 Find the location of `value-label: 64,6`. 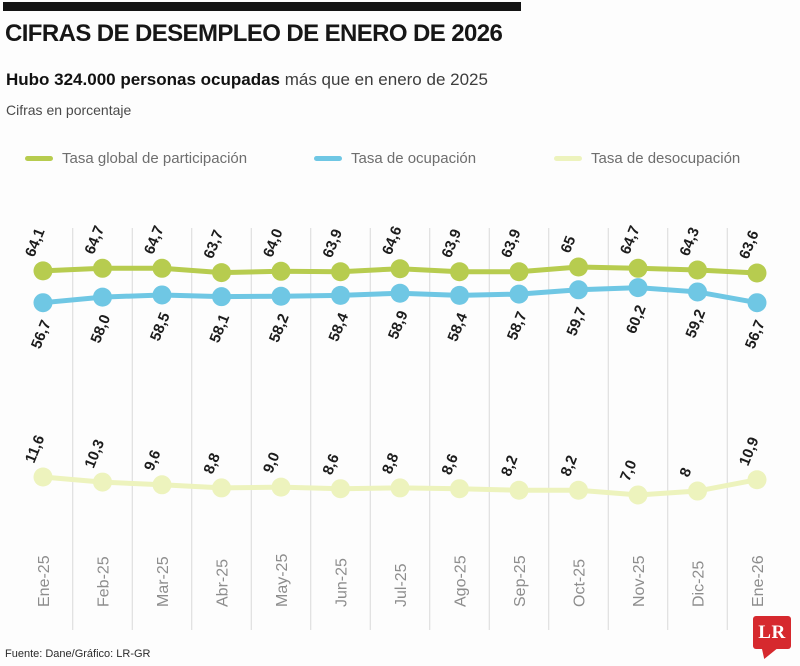

value-label: 64,6 is located at coordinates (392, 240).